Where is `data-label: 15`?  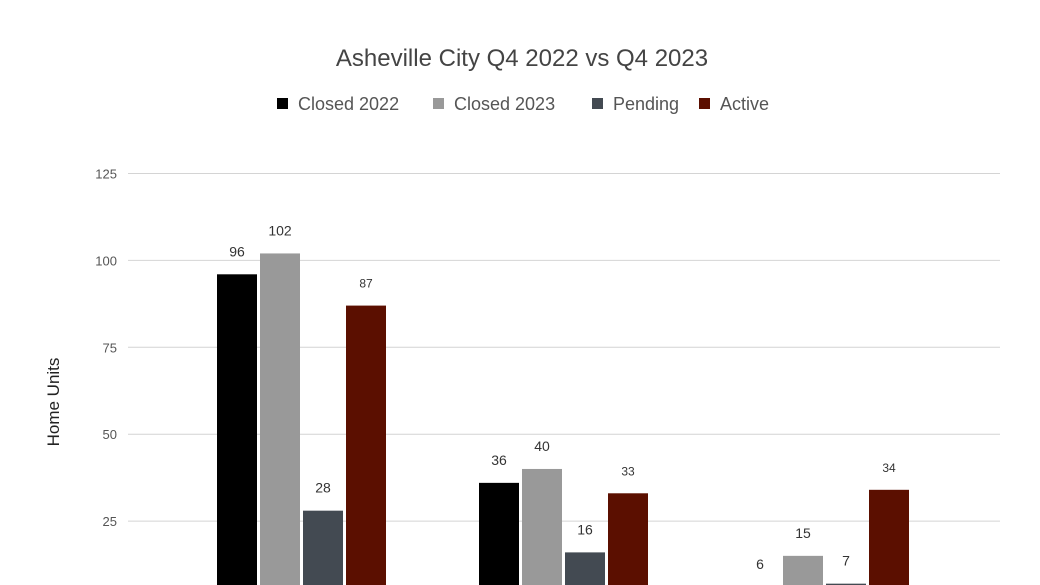
data-label: 15 is located at coordinates (803, 533).